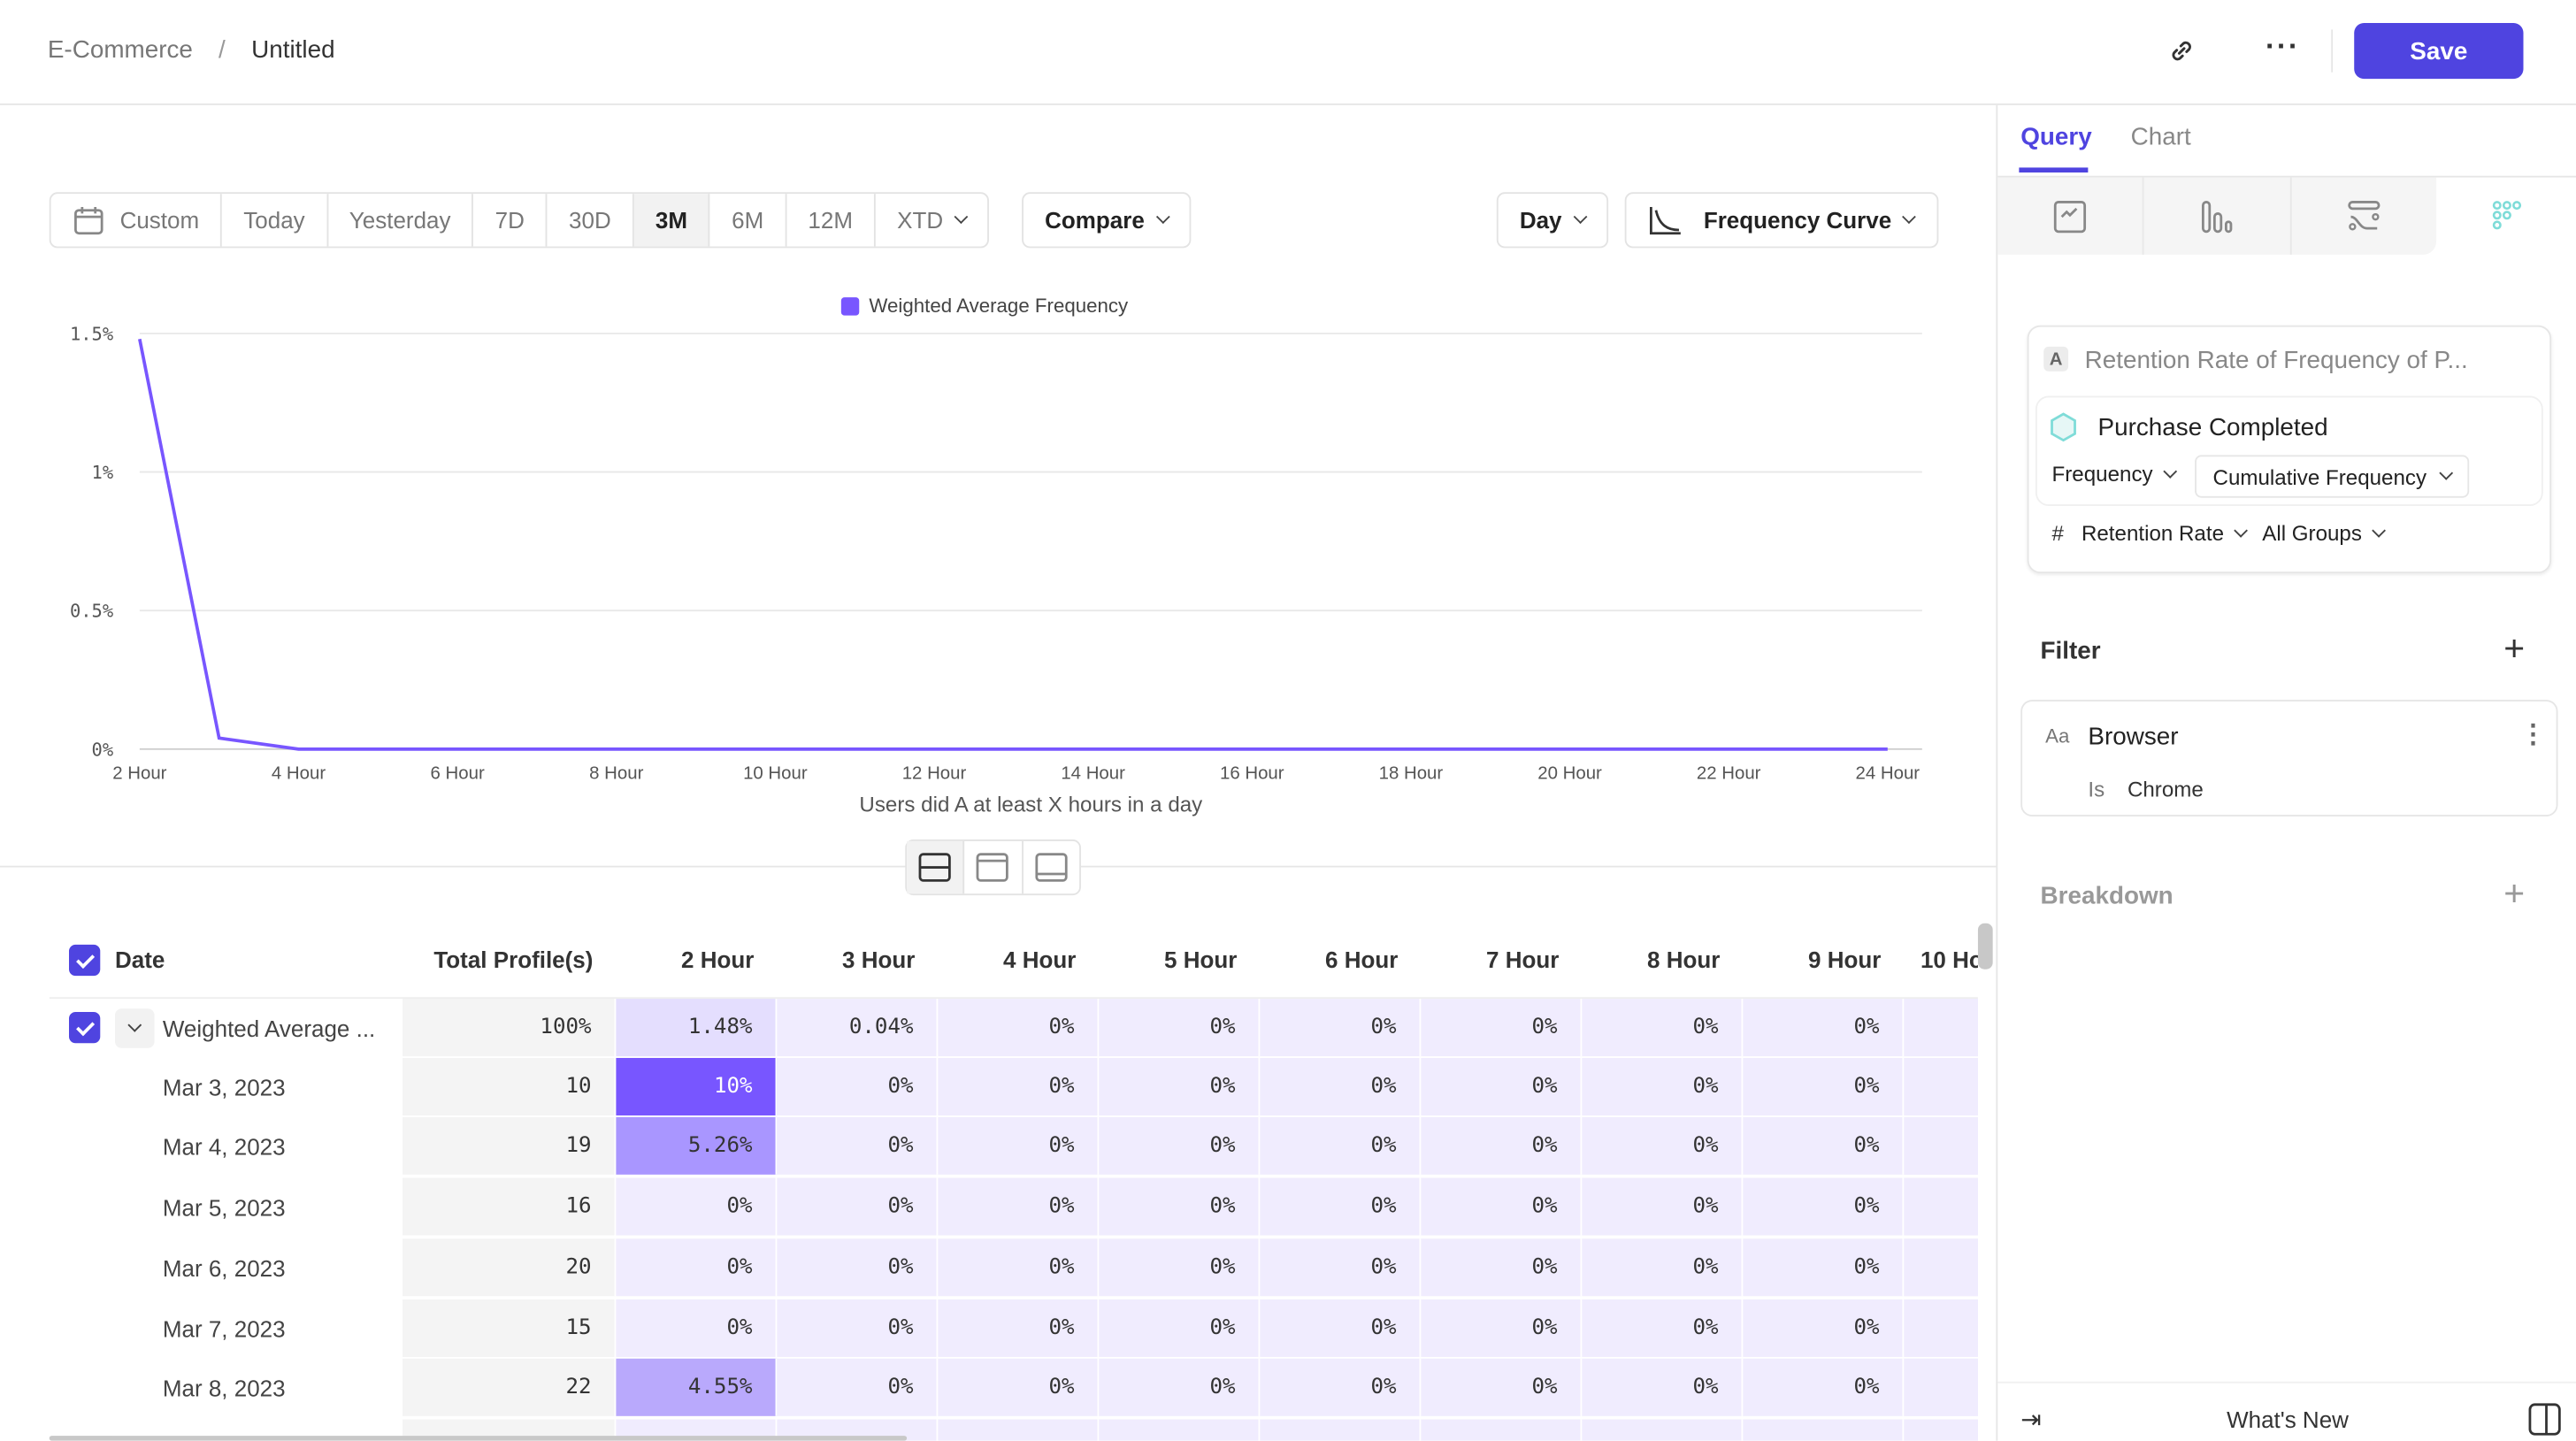 This screenshot has width=2576, height=1441. Describe the element at coordinates (879, 959) in the screenshot. I see `column-header: 3 Hour` at that location.